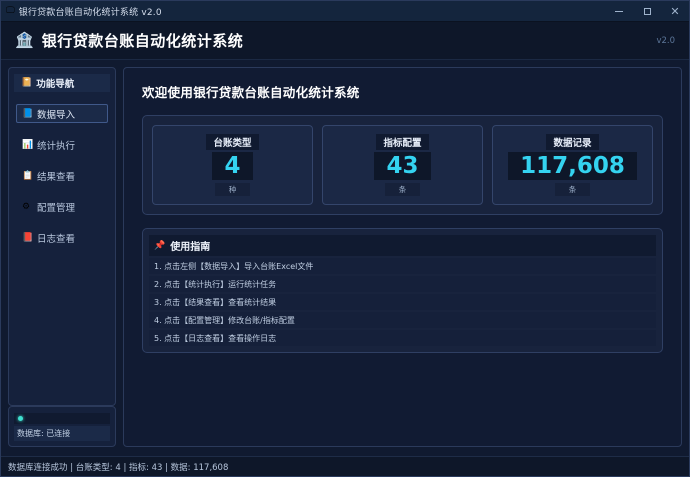 The width and height of the screenshot is (690, 477). I want to click on maximize-button, so click(647, 11).